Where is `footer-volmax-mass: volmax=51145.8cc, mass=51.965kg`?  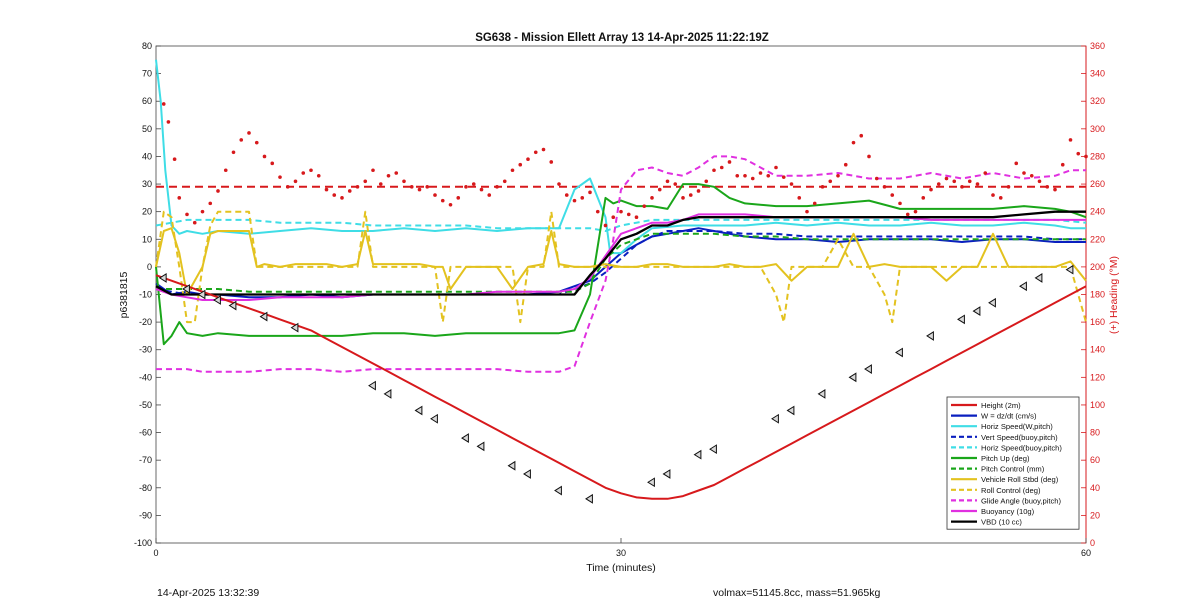 footer-volmax-mass: volmax=51145.8cc, mass=51.965kg is located at coordinates (797, 593).